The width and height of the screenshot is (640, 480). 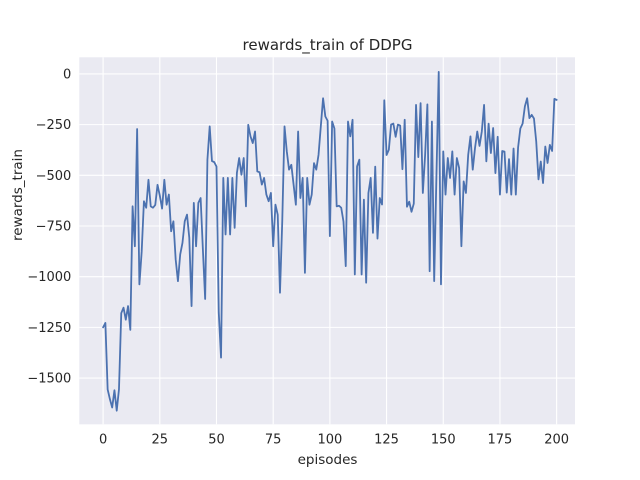 What do you see at coordinates (67, 74) in the screenshot?
I see `y-tick-label: 0` at bounding box center [67, 74].